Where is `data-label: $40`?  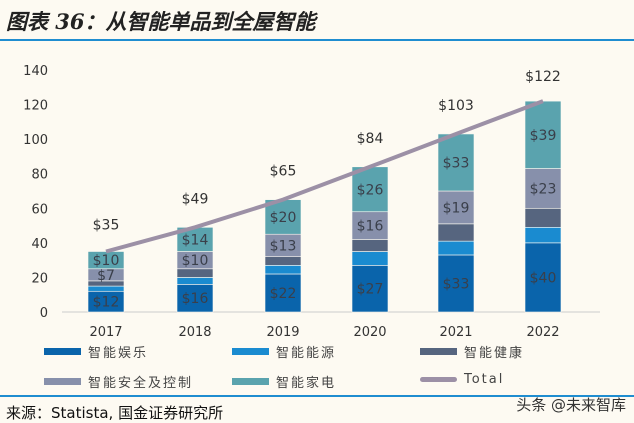 data-label: $40 is located at coordinates (543, 278).